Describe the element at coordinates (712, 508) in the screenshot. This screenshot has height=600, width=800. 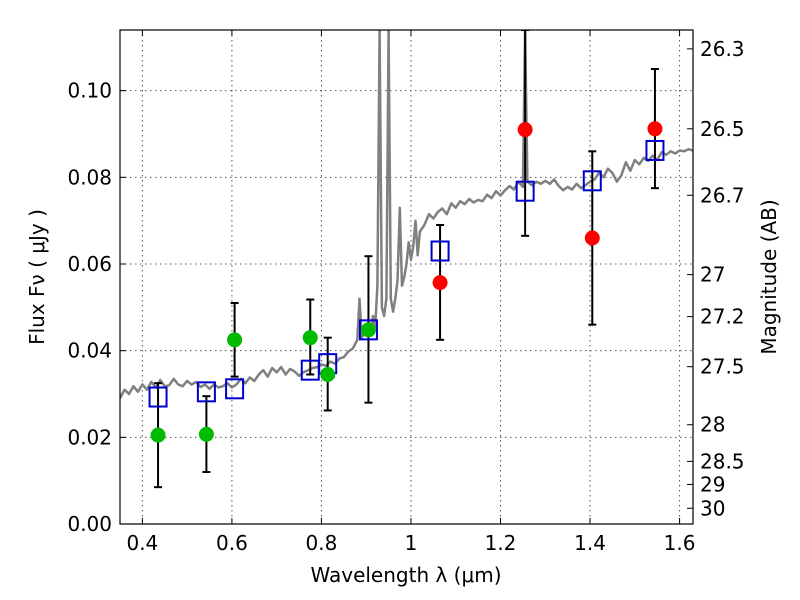
I see `right-tick-label: 30` at that location.